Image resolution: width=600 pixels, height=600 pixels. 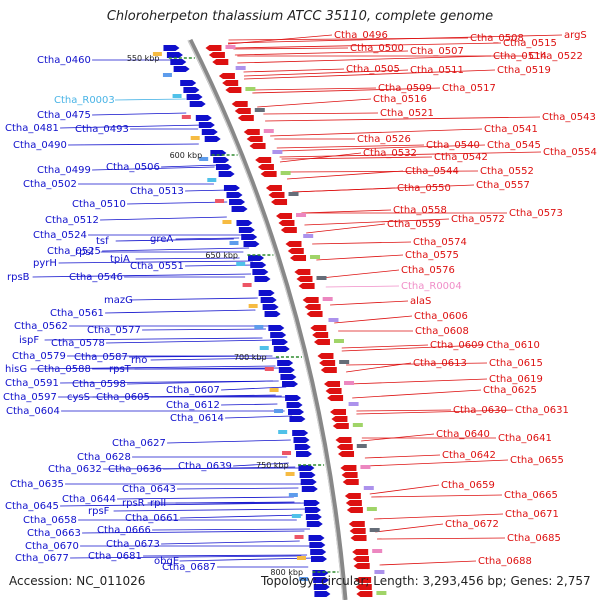 What do you see at coordinates (478, 219) in the screenshot?
I see `right-gene-label: Ctha_0572` at bounding box center [478, 219].